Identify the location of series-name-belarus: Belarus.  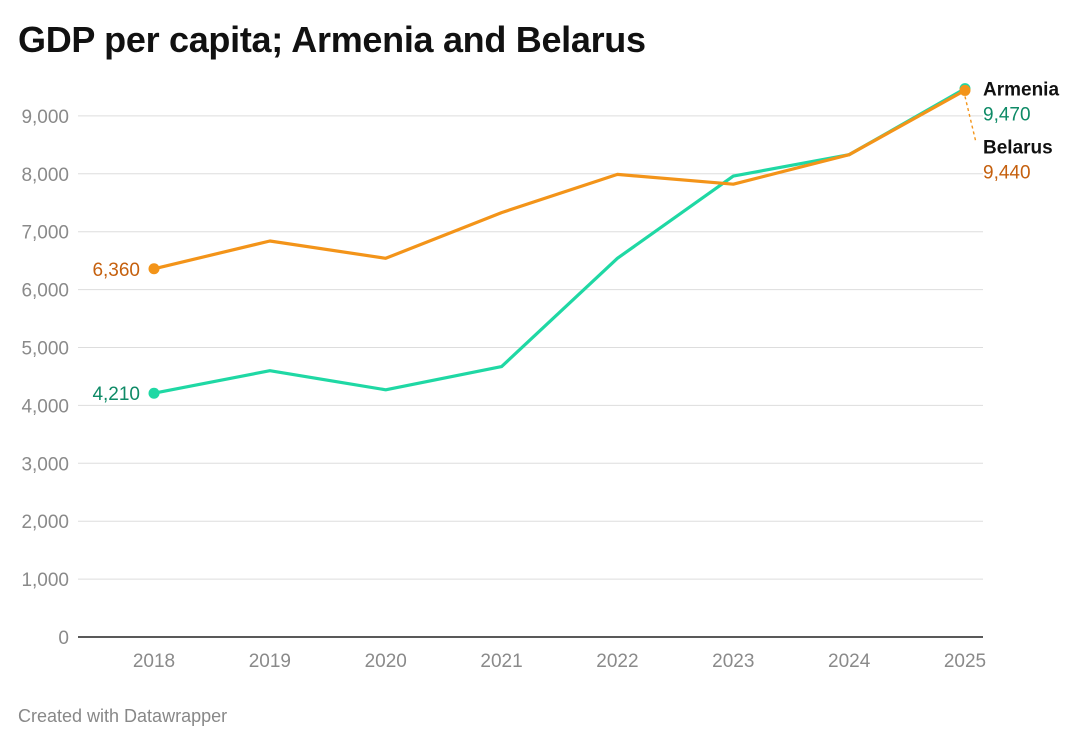
(1018, 147).